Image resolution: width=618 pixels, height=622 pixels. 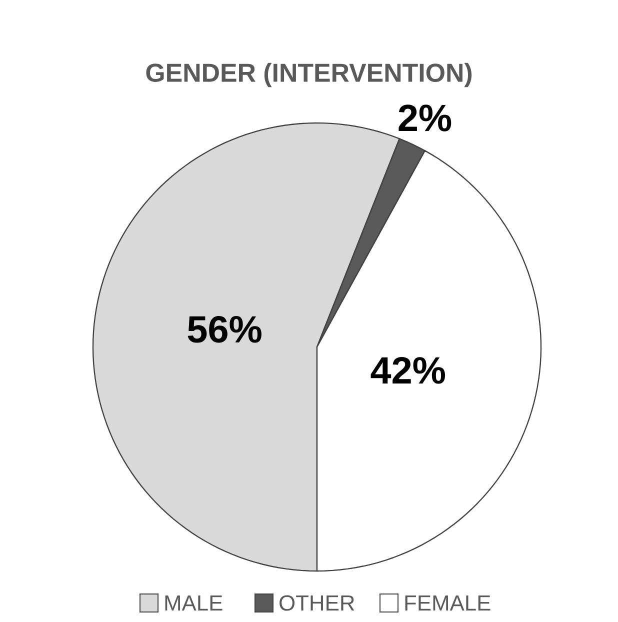 I want to click on legend-label: FEMALE, so click(x=447, y=603).